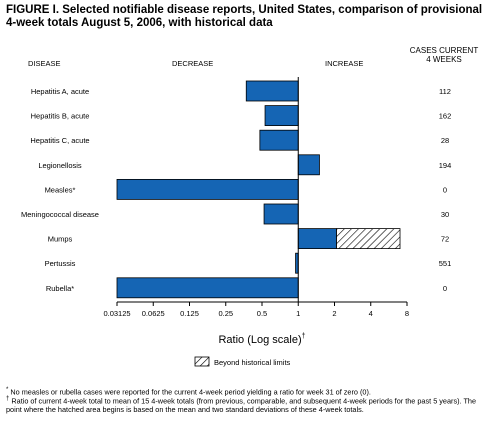  I want to click on decrease-header: DECREASE, so click(192, 63).